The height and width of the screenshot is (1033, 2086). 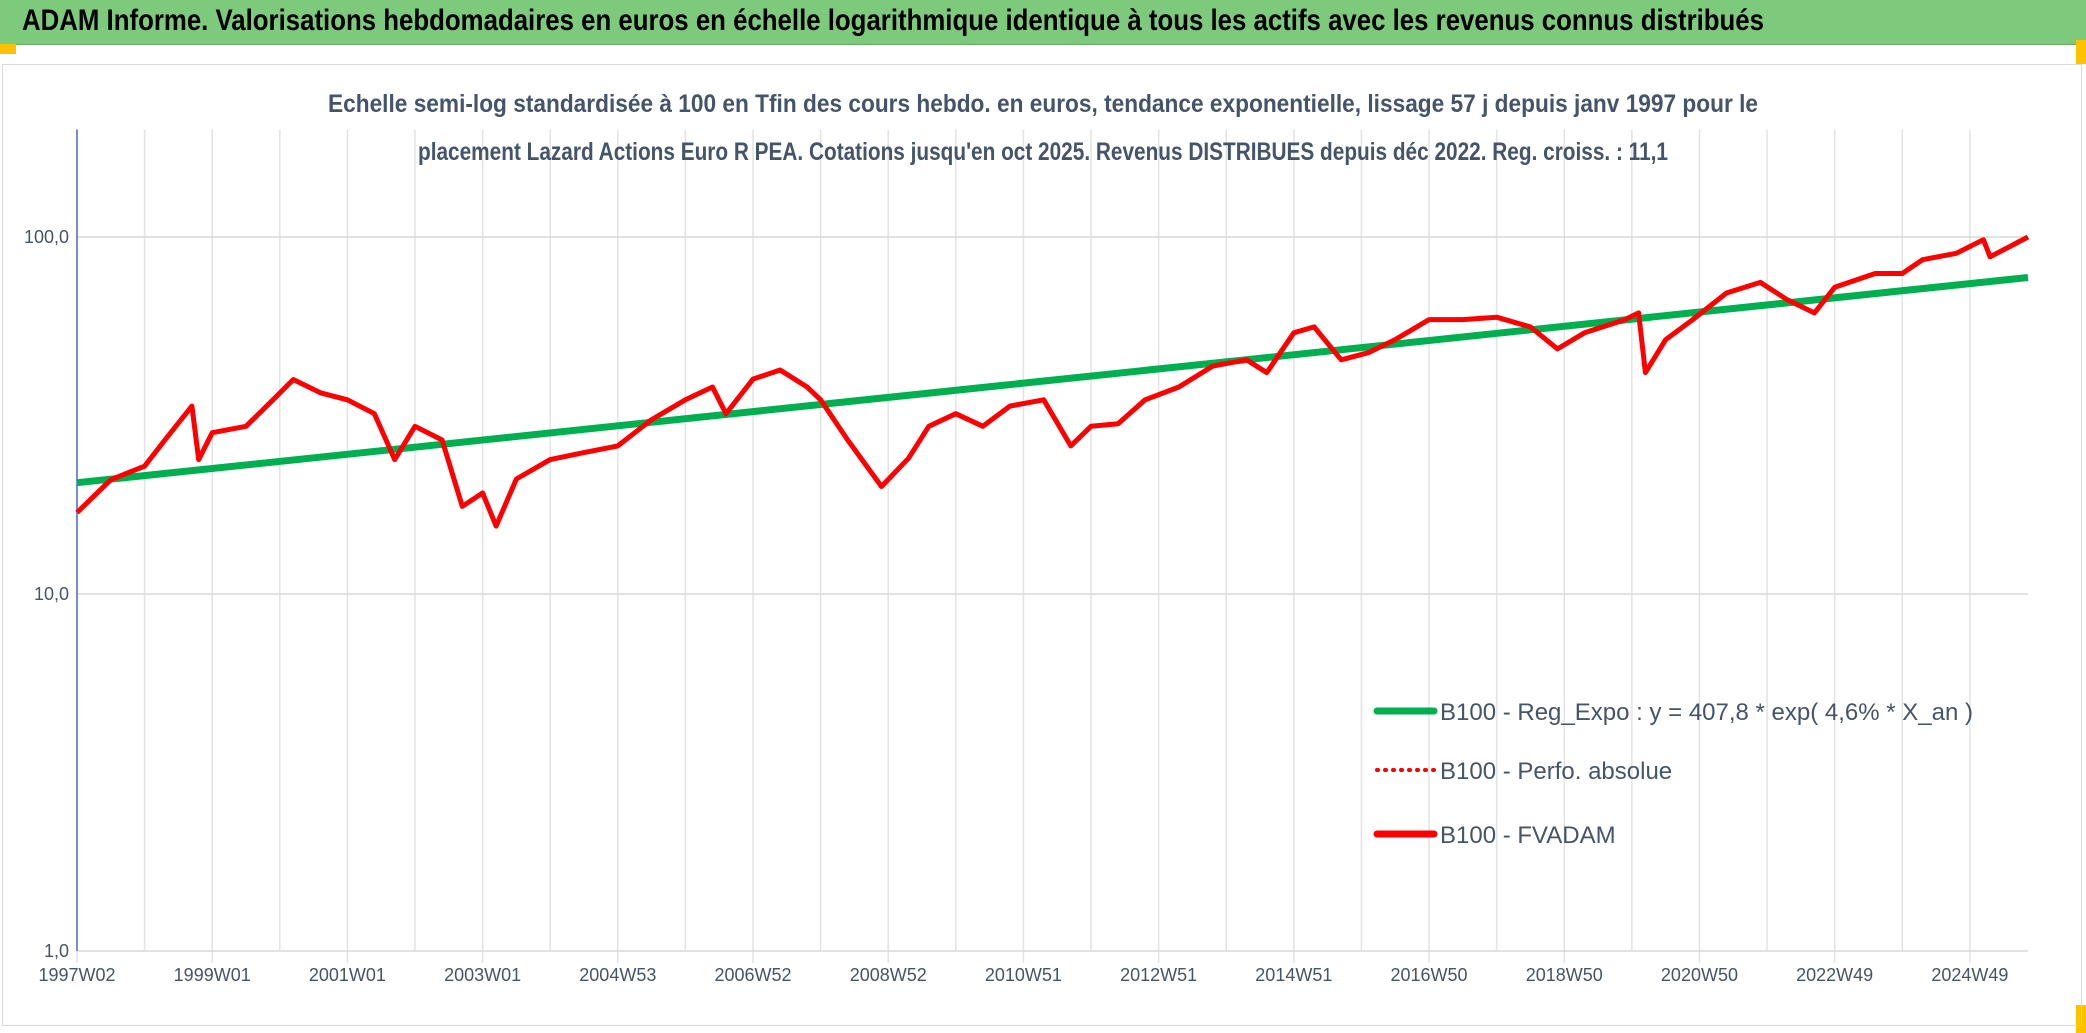 What do you see at coordinates (56, 951) in the screenshot?
I see `y-tick-label: 1,0` at bounding box center [56, 951].